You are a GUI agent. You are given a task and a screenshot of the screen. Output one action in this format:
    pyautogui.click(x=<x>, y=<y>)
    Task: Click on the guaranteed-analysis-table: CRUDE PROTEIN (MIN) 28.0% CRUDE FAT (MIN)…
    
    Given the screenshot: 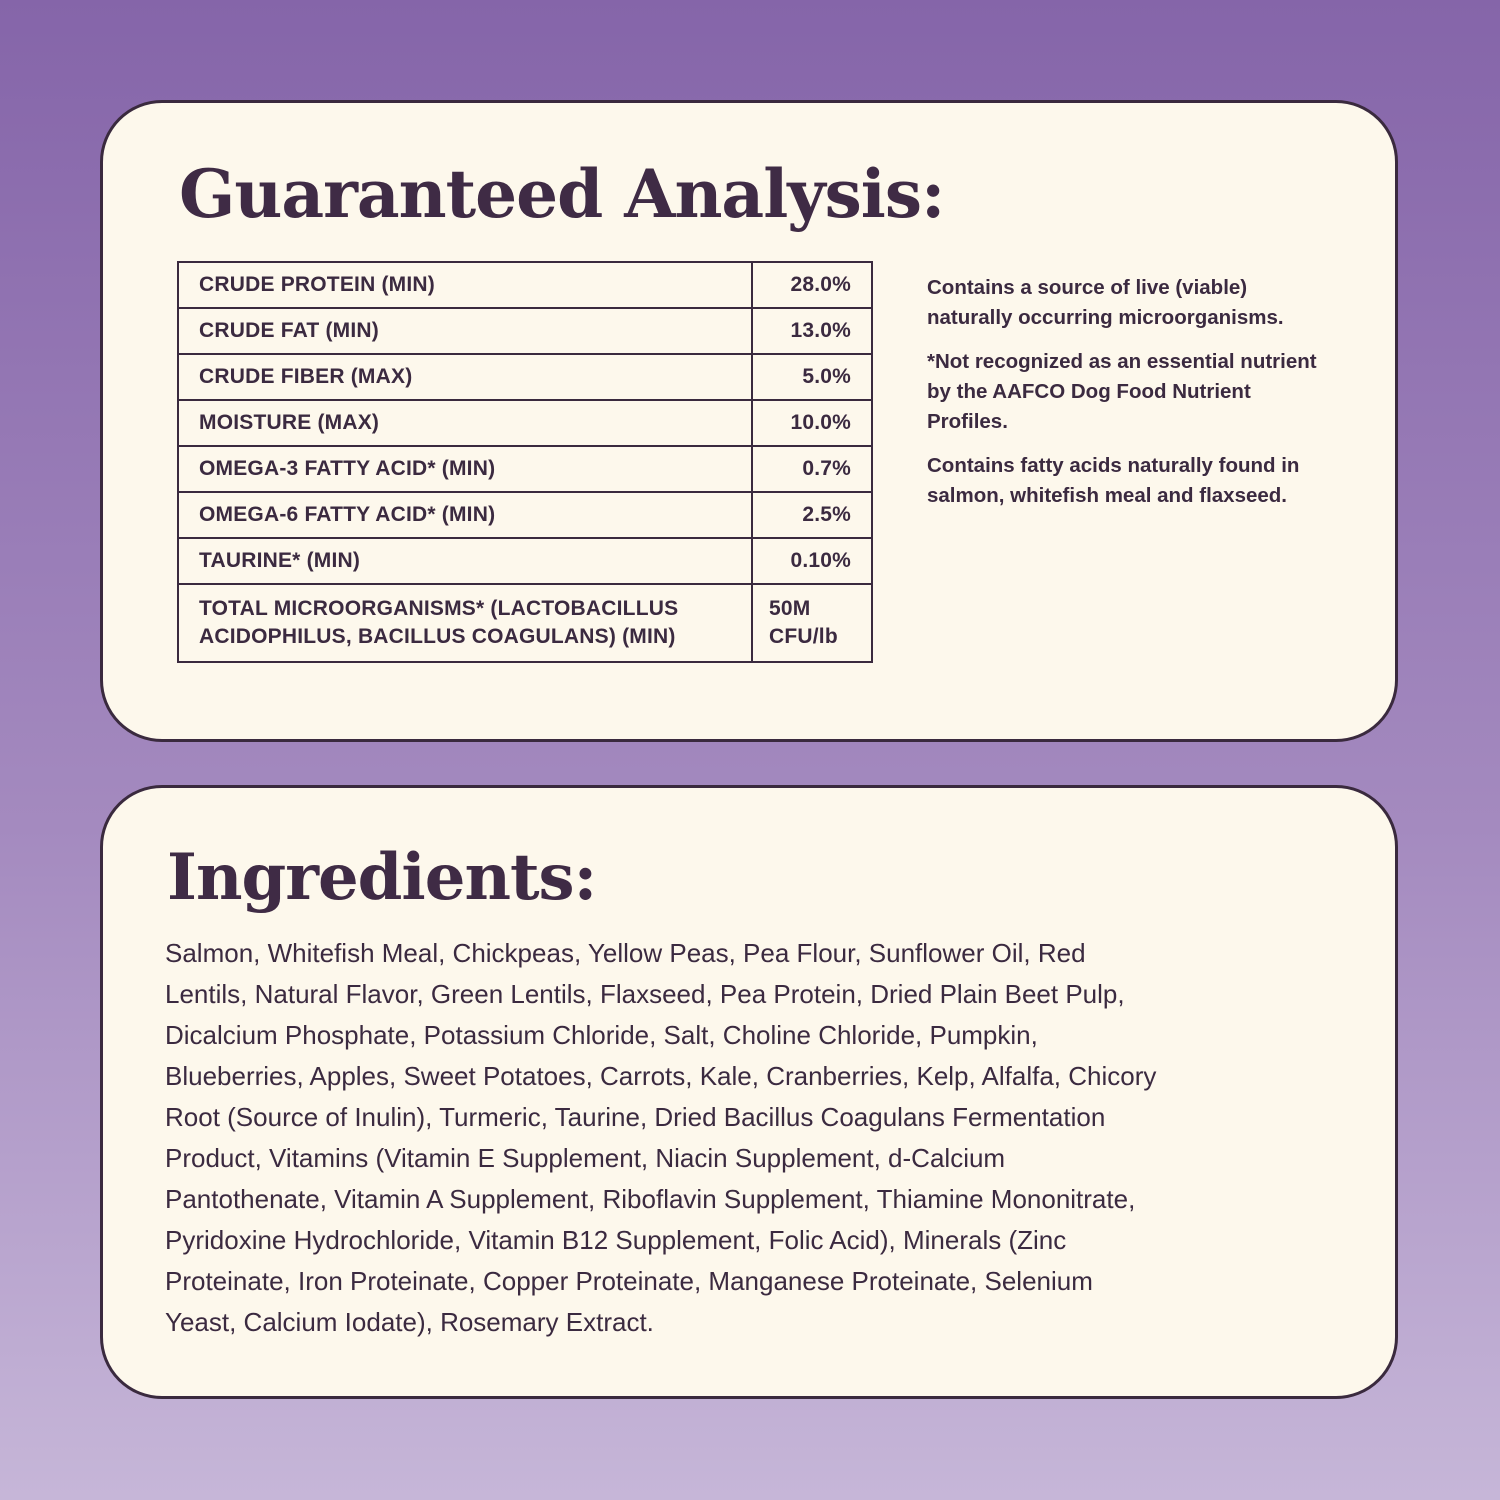 What is the action you would take?
    pyautogui.click(x=525, y=462)
    